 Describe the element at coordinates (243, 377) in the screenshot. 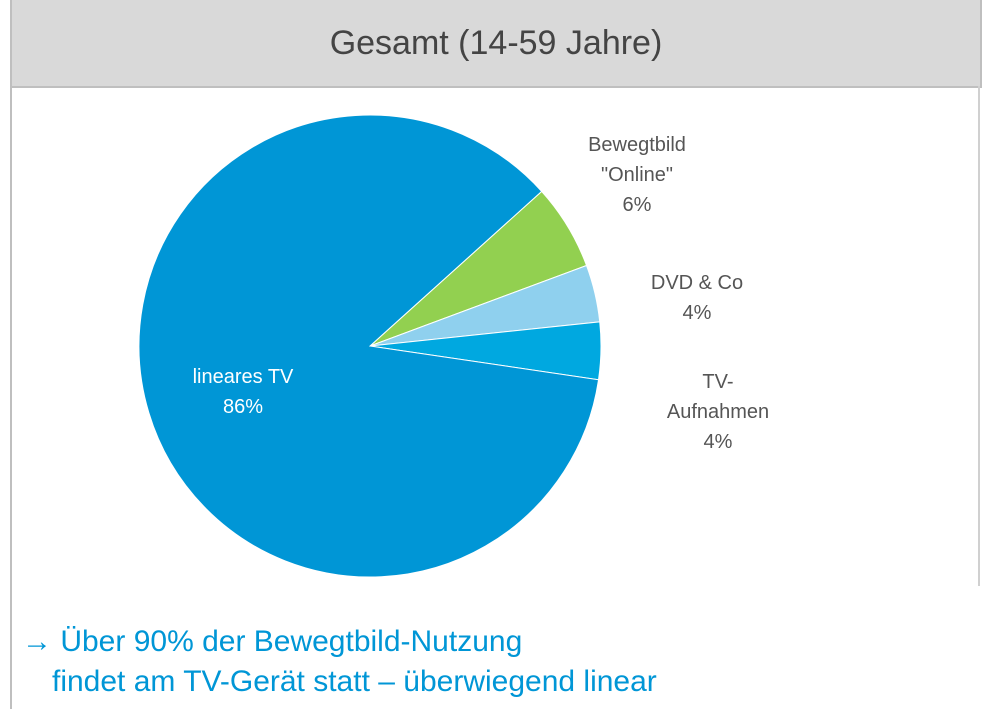

I see `category-label: lineares TV` at that location.